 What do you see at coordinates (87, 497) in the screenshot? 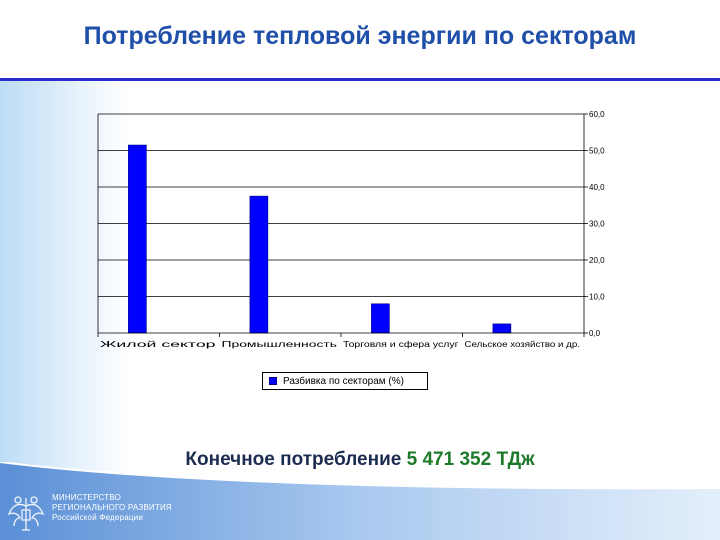
I see `ministry-line-1: МИНИСТЕРСТВО` at bounding box center [87, 497].